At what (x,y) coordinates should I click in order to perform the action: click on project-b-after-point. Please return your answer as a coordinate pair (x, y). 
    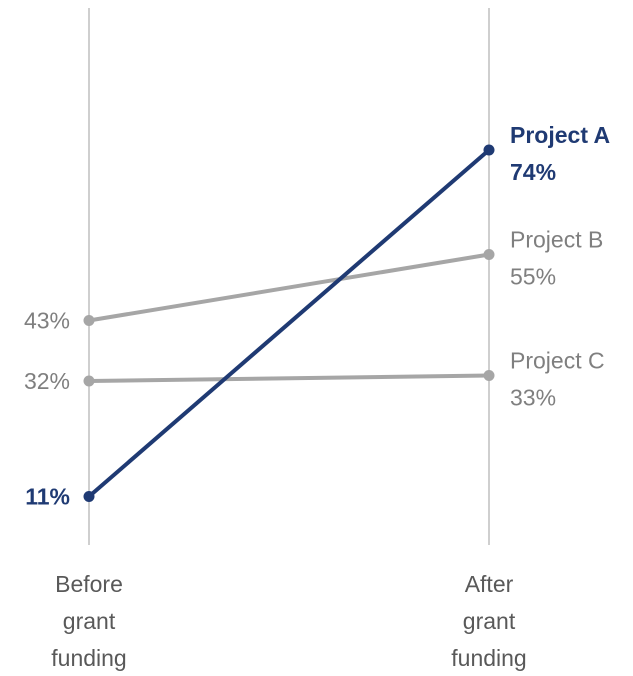
    Looking at the image, I should click on (489, 254).